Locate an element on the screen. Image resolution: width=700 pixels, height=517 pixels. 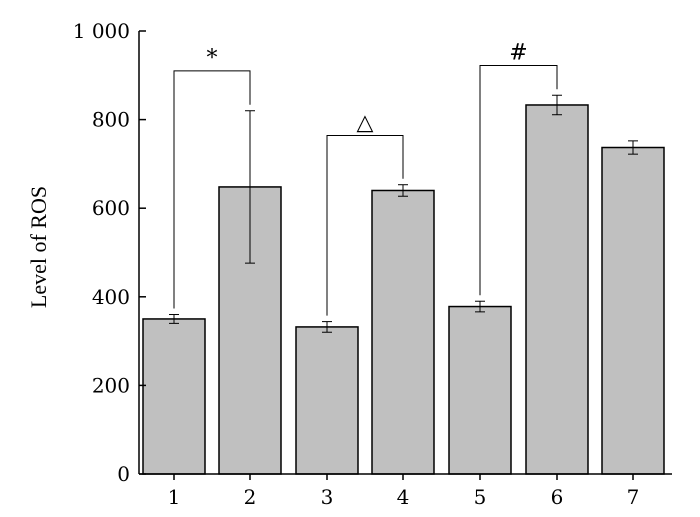
x-tick-5: 5 is located at coordinates (480, 491).